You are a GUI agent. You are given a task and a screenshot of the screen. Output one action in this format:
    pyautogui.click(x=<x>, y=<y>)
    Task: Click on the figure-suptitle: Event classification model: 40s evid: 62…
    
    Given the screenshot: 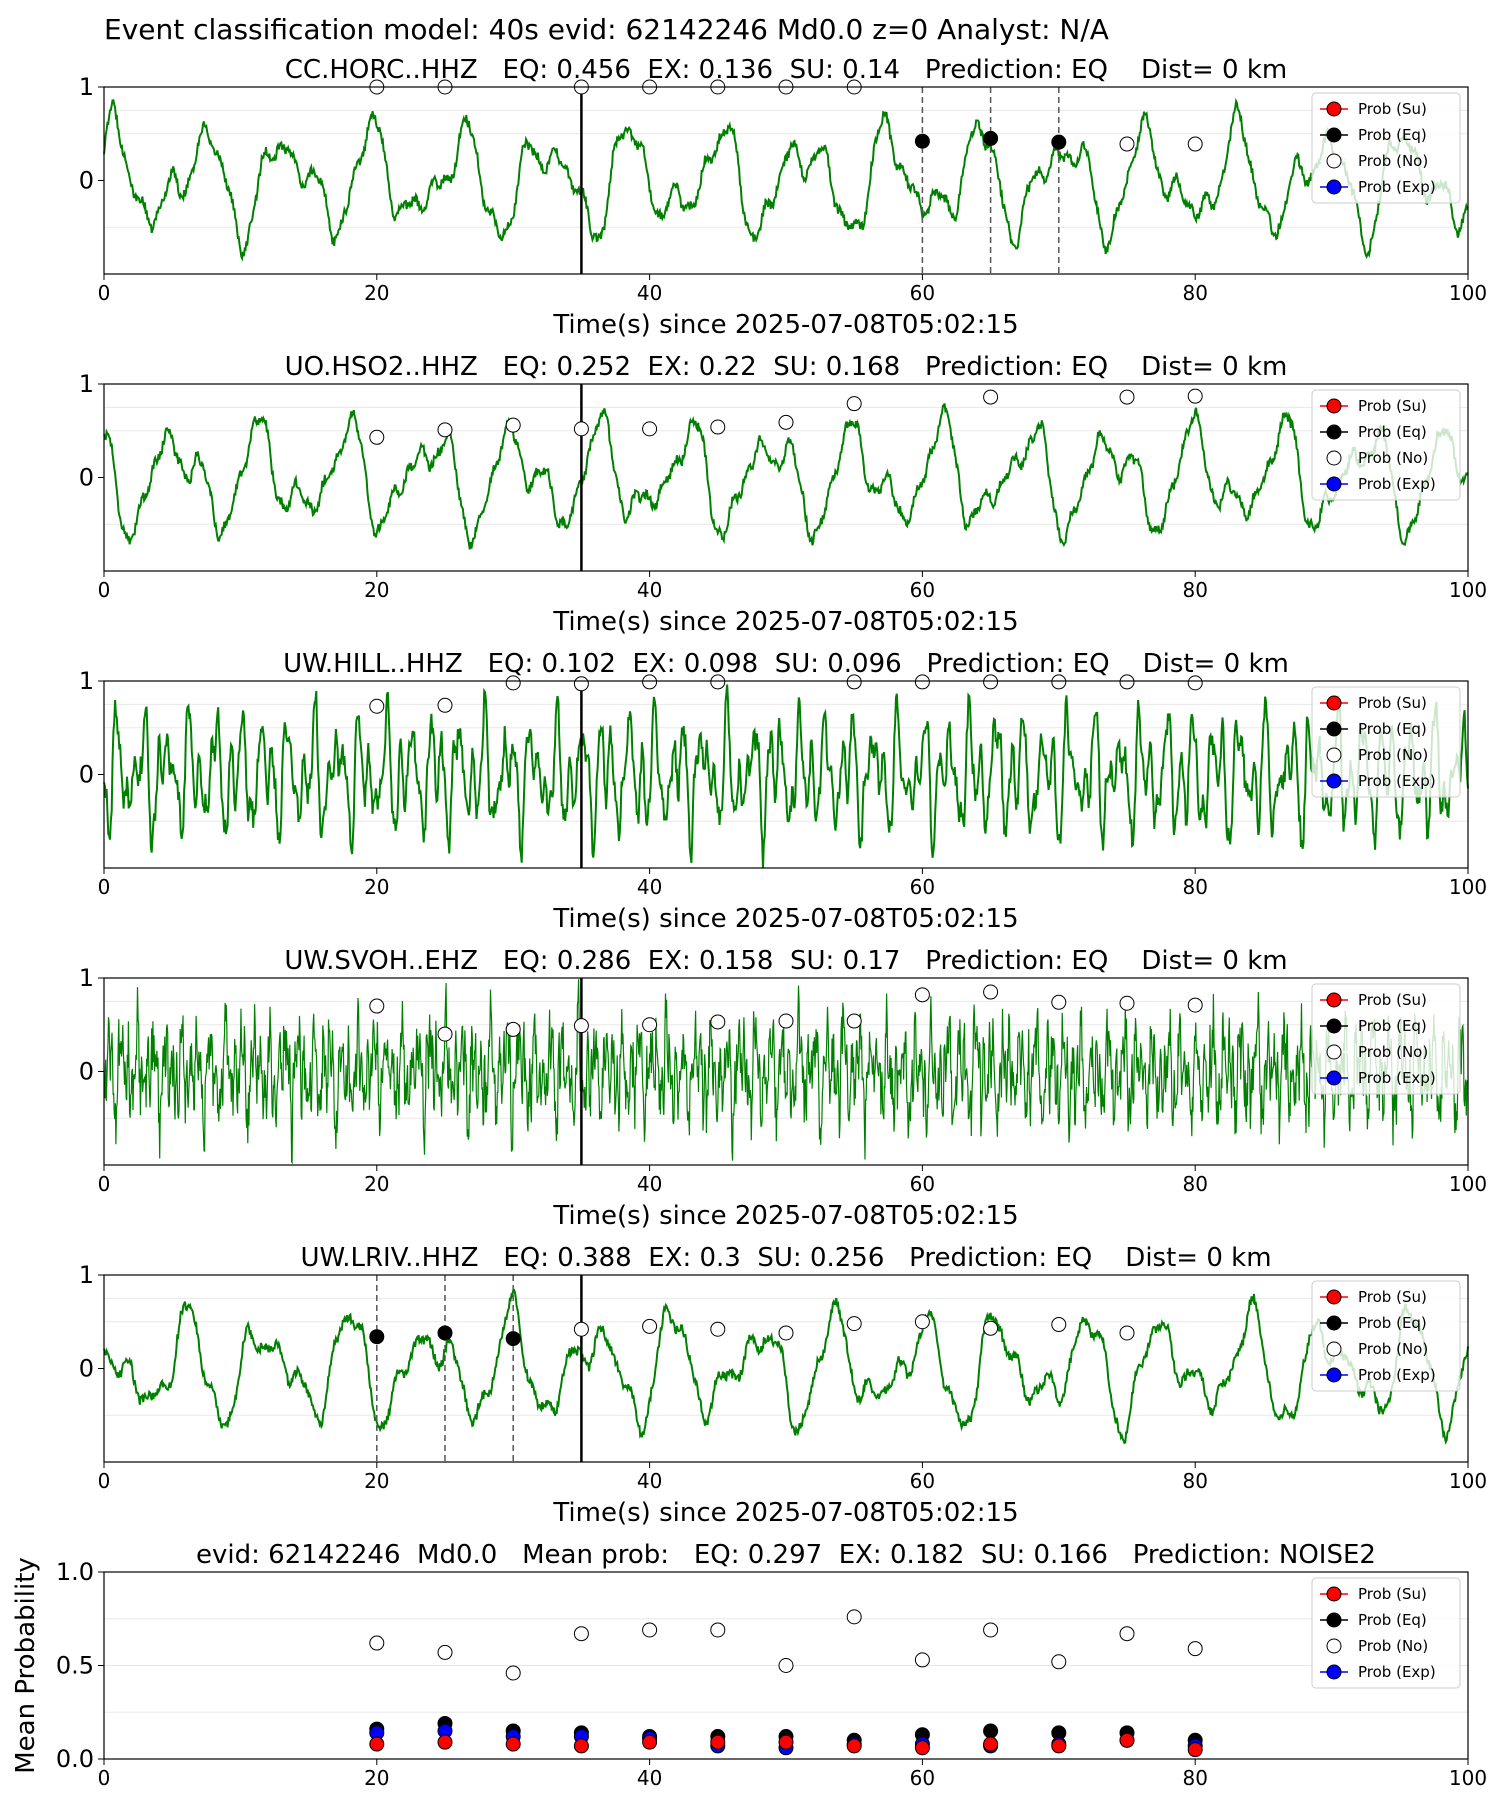 What is the action you would take?
    pyautogui.click(x=606, y=29)
    